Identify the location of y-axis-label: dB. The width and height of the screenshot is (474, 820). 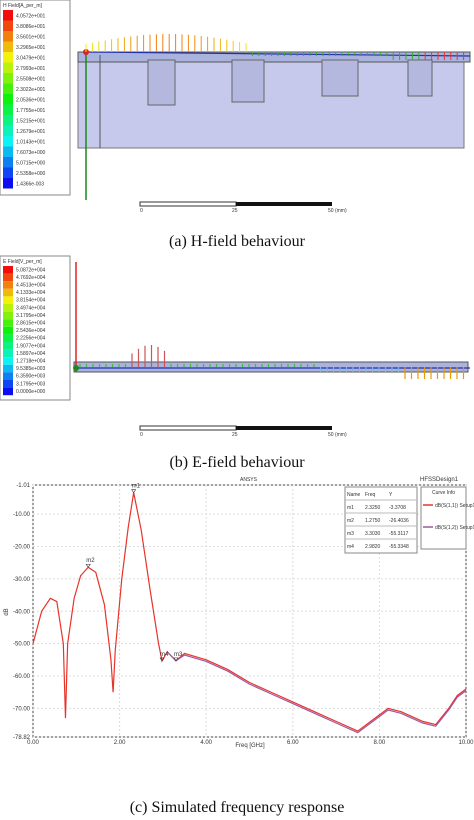
(7, 611).